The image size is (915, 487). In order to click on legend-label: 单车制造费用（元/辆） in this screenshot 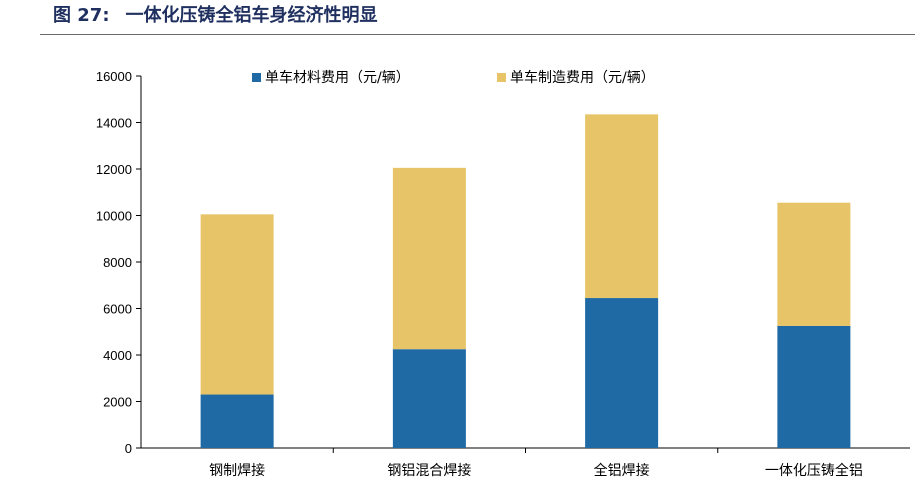, I will do `click(582, 77)`.